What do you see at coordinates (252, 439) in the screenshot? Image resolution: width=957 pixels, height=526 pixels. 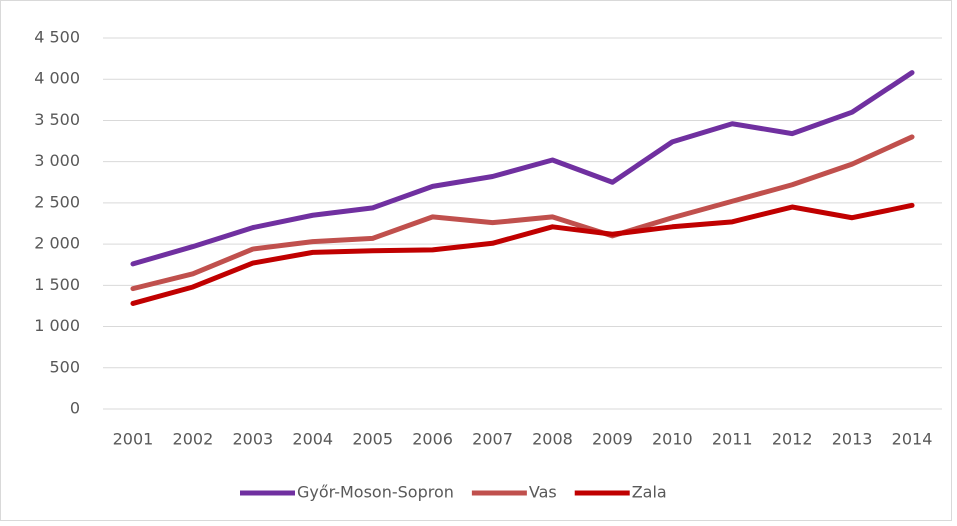 I see `x-tick-label: 2003` at bounding box center [252, 439].